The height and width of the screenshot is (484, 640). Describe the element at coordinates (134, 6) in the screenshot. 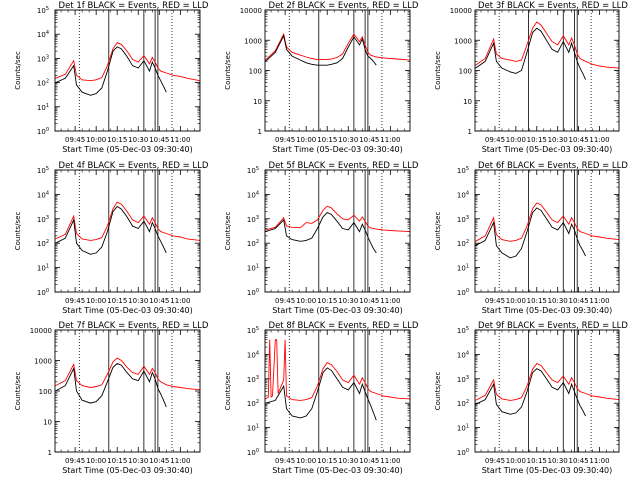

I see `chart-title: Det 1f BLACK = Events, RED = LLD` at that location.